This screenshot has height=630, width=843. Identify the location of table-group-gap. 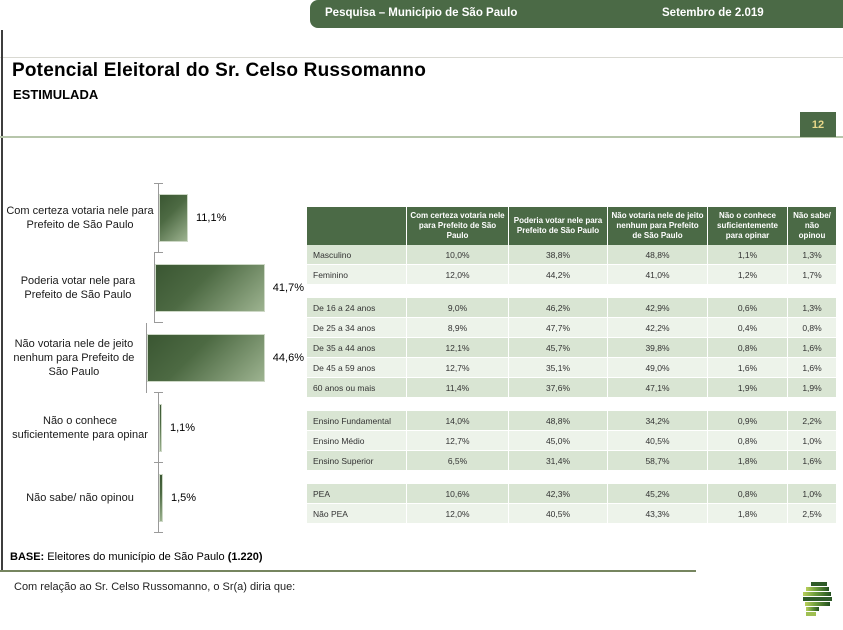
(571, 477).